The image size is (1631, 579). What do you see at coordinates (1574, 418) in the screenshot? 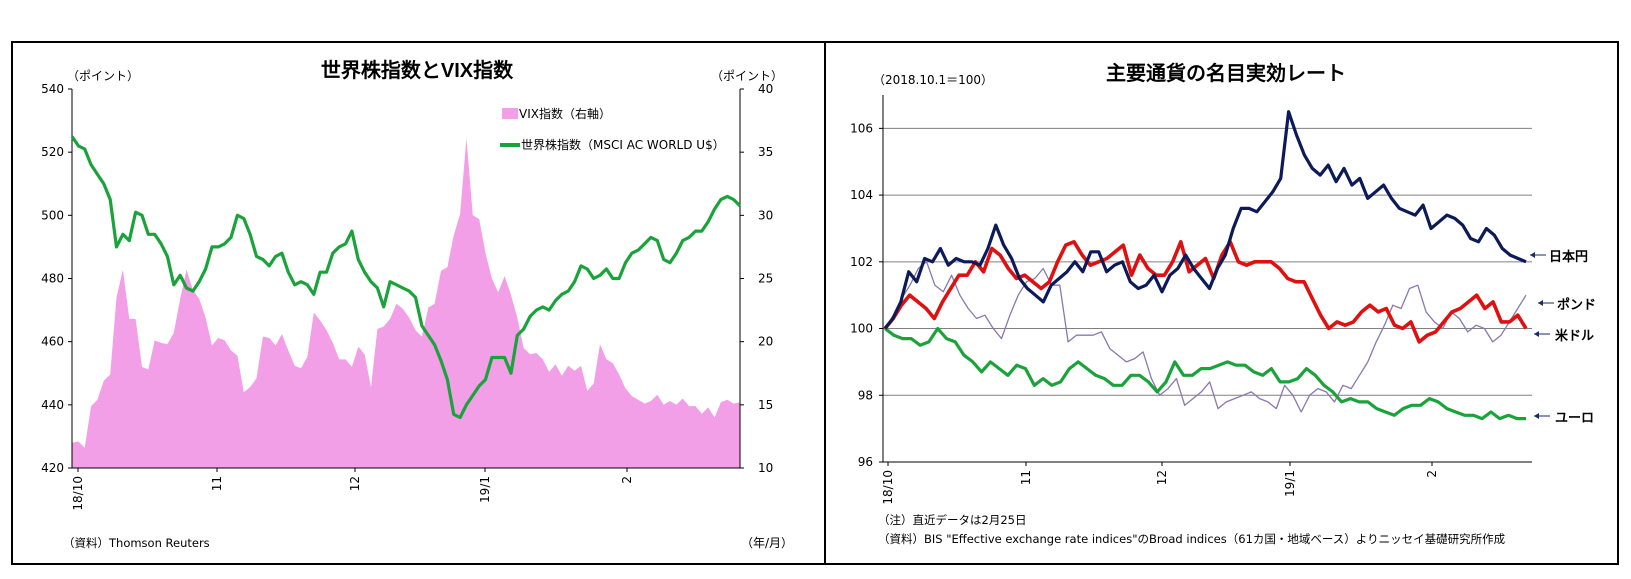
I see `label-eur: ユーロ` at bounding box center [1574, 418].